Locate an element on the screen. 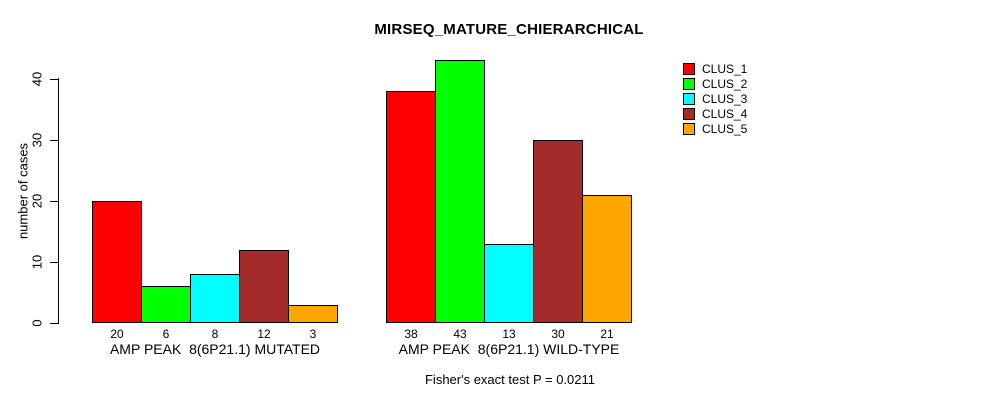 Image resolution: width=990 pixels, height=400 pixels. bar-clus_2-group2 is located at coordinates (460, 191).